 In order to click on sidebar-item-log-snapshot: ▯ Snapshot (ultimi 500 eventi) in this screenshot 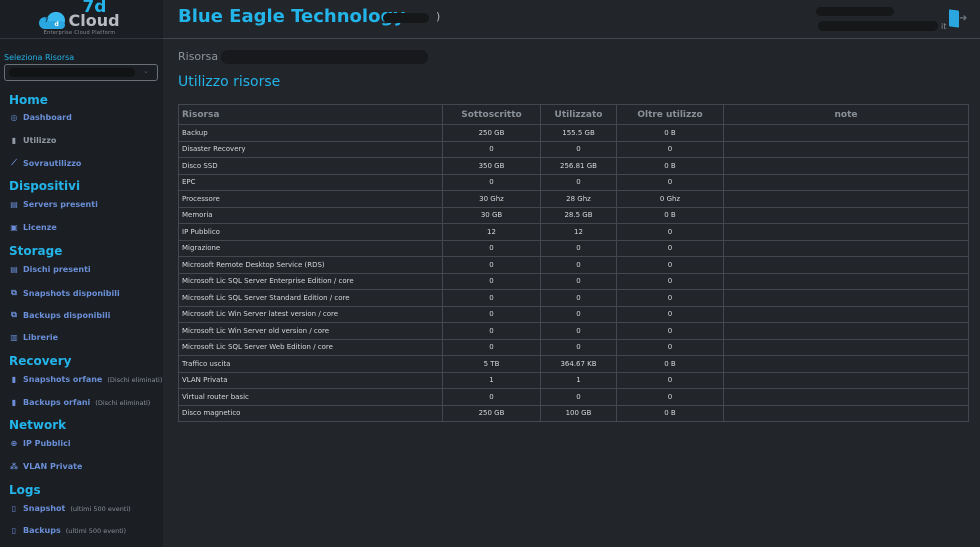, I will do `click(70, 508)`.